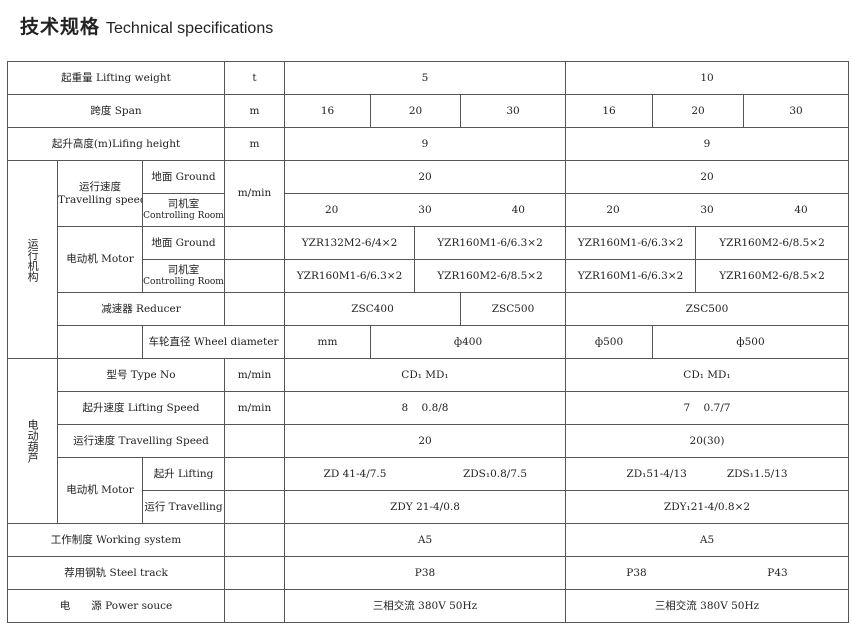 Image resolution: width=852 pixels, height=626 pixels. I want to click on label: 工作制度 Working system, so click(116, 540).